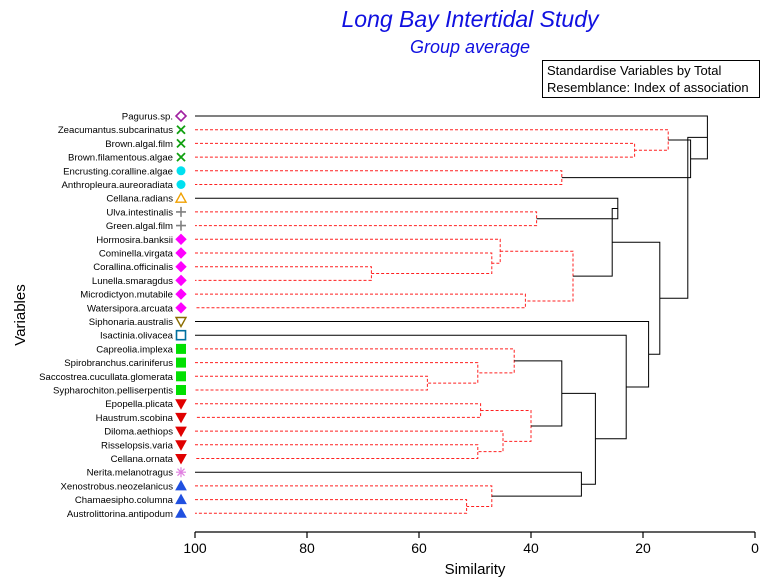  Describe the element at coordinates (132, 281) in the screenshot. I see `leaf-label: Lunella.smaragdus` at that location.